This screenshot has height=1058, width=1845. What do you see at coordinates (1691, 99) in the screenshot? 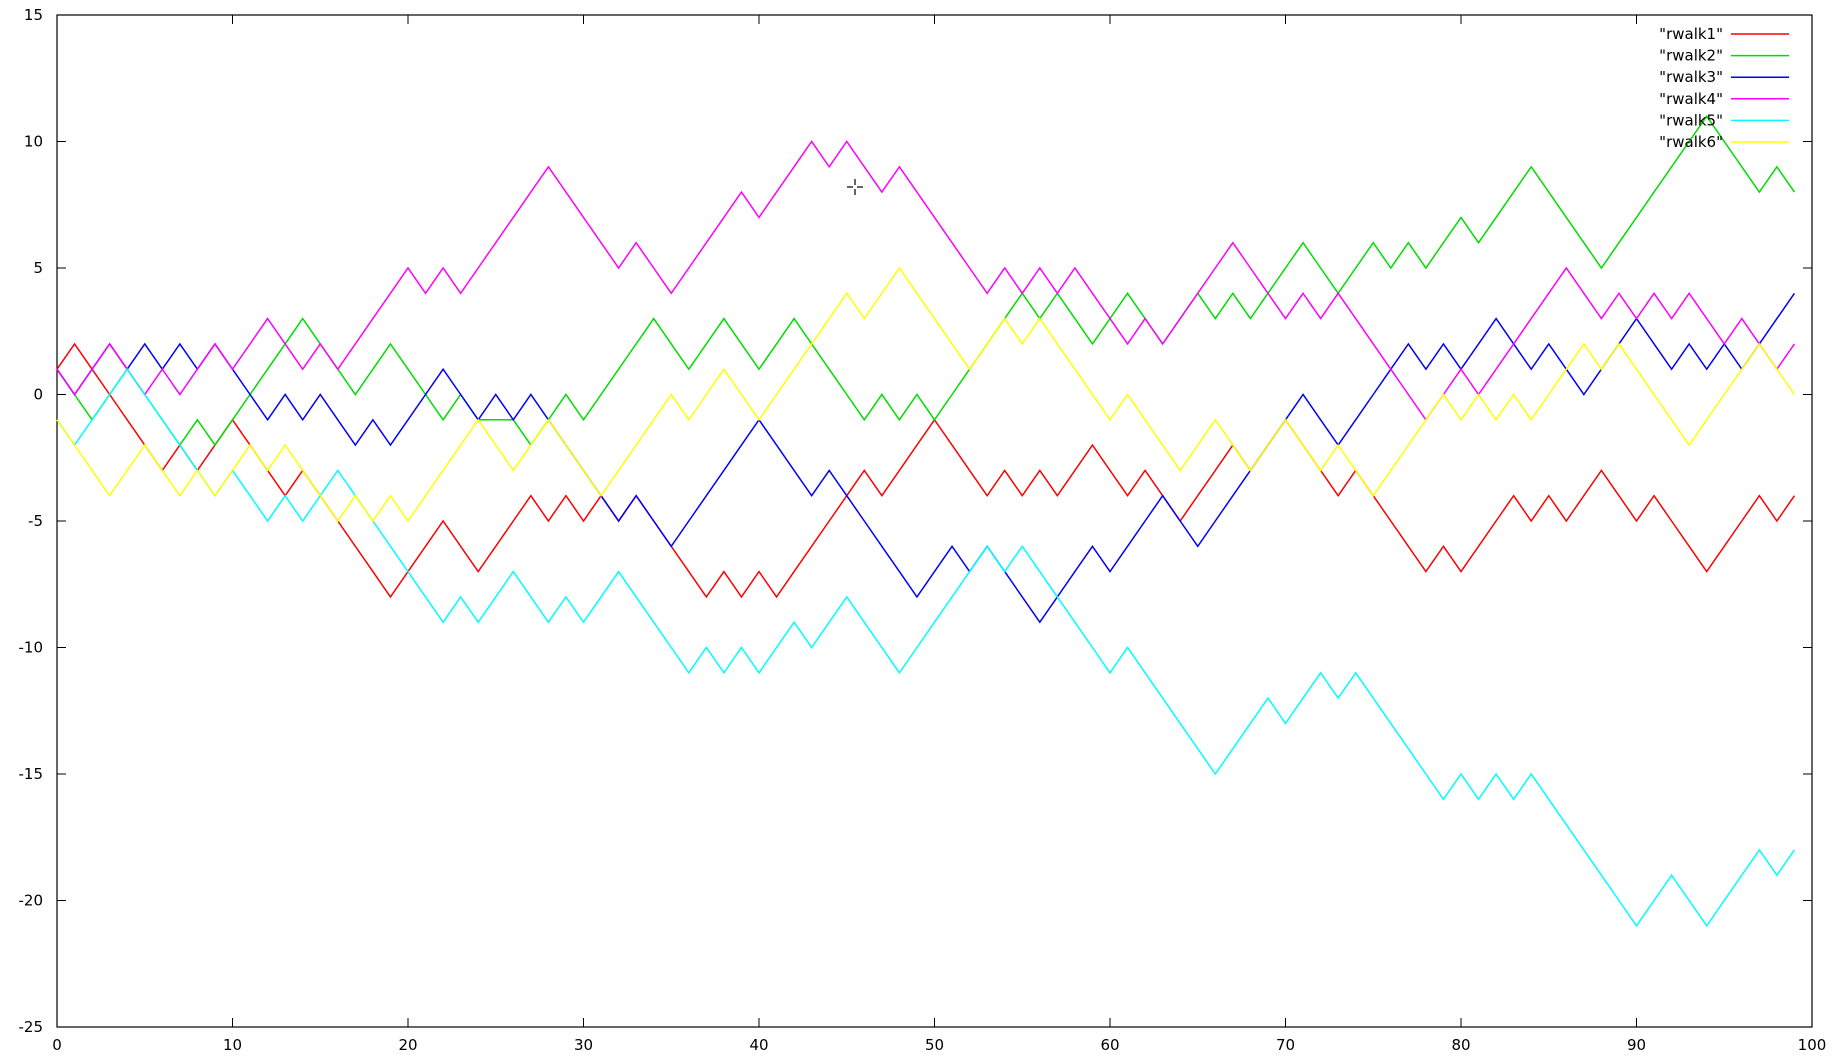
I see `legend-label-rwalk4: "rwalk4"` at bounding box center [1691, 99].